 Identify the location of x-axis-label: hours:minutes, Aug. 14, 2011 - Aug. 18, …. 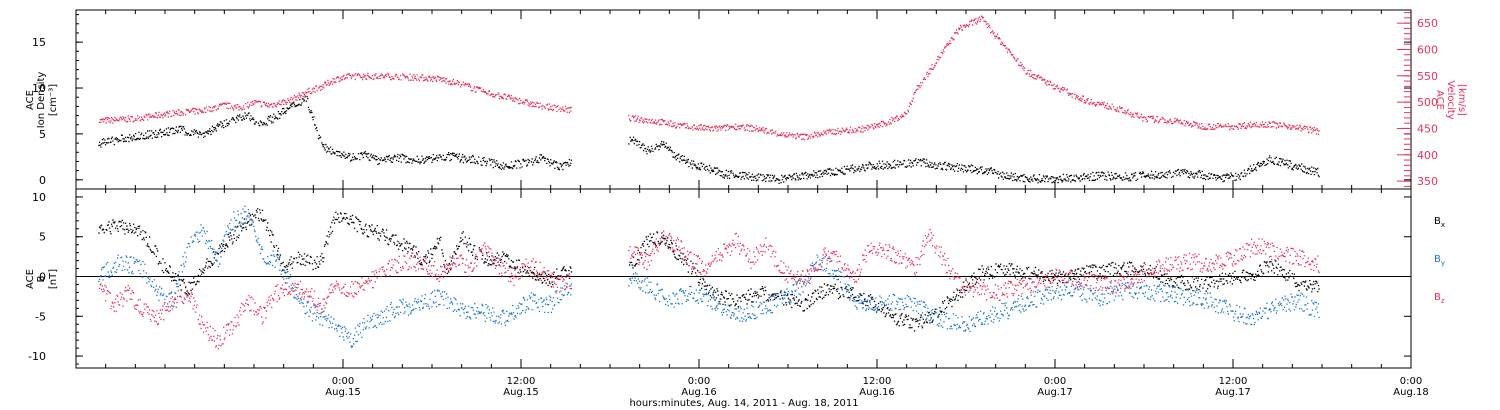
(743, 403).